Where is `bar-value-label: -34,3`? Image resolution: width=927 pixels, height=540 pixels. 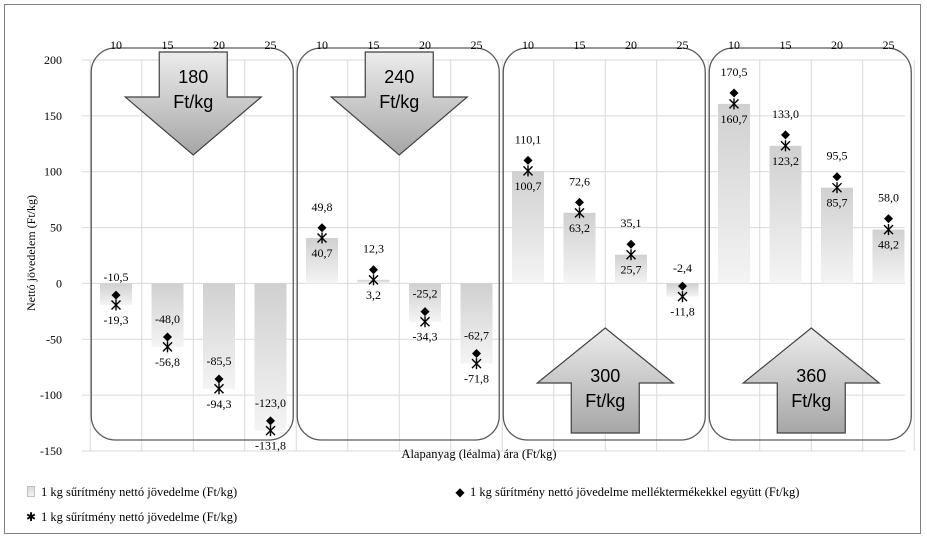 bar-value-label: -34,3 is located at coordinates (425, 337).